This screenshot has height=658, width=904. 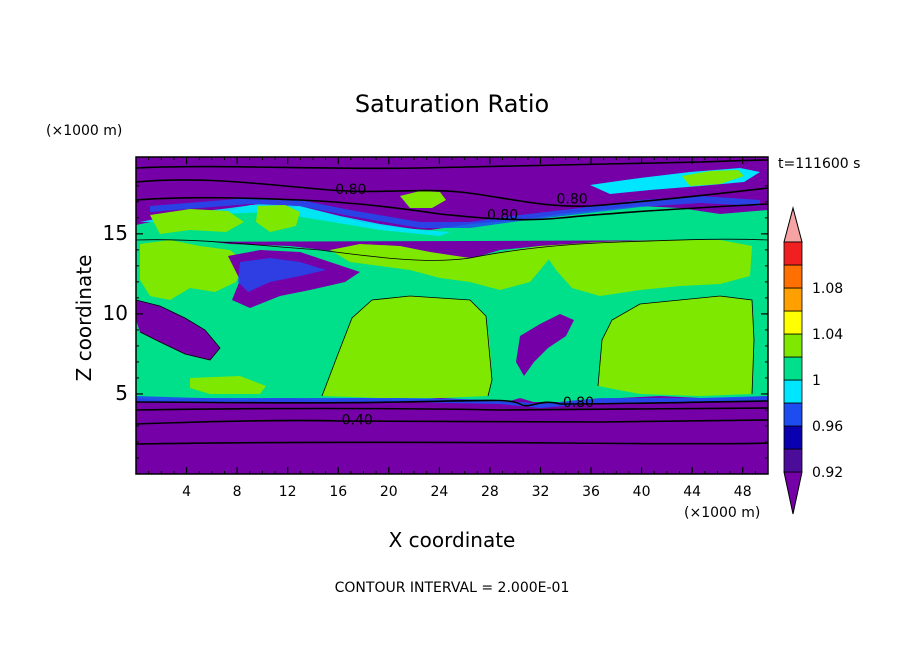 What do you see at coordinates (186, 492) in the screenshot?
I see `x-tick-label: 4` at bounding box center [186, 492].